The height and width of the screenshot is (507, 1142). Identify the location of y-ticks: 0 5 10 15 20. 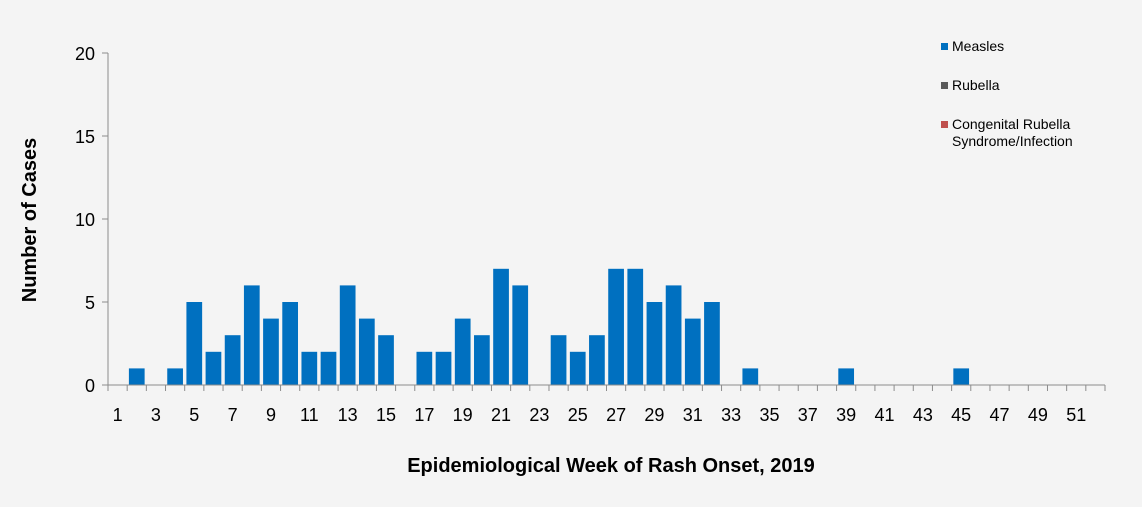
(91, 220).